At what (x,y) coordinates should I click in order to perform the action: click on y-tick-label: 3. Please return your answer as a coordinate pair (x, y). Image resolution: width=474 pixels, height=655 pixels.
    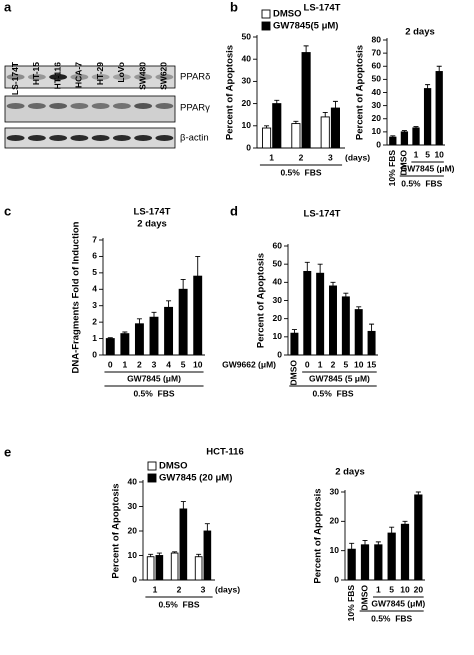
    Looking at the image, I should click on (94, 305).